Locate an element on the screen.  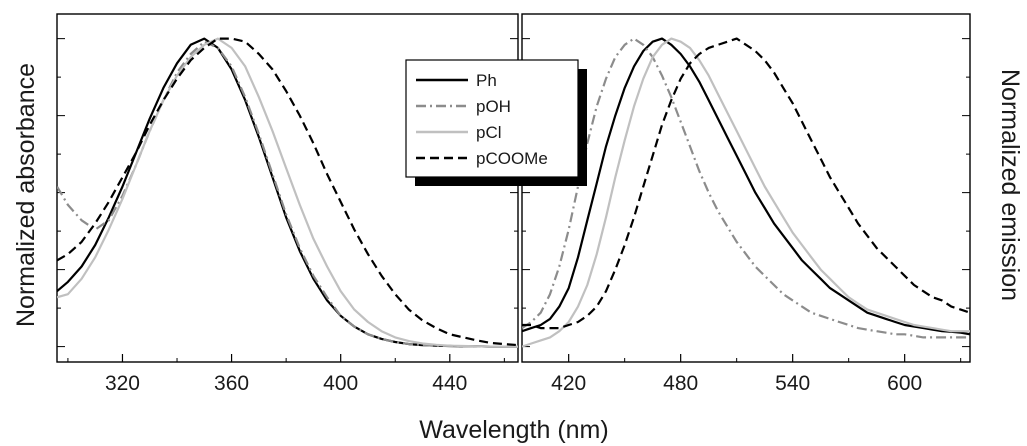
legend-item-pcl: pCl is located at coordinates (459, 132).